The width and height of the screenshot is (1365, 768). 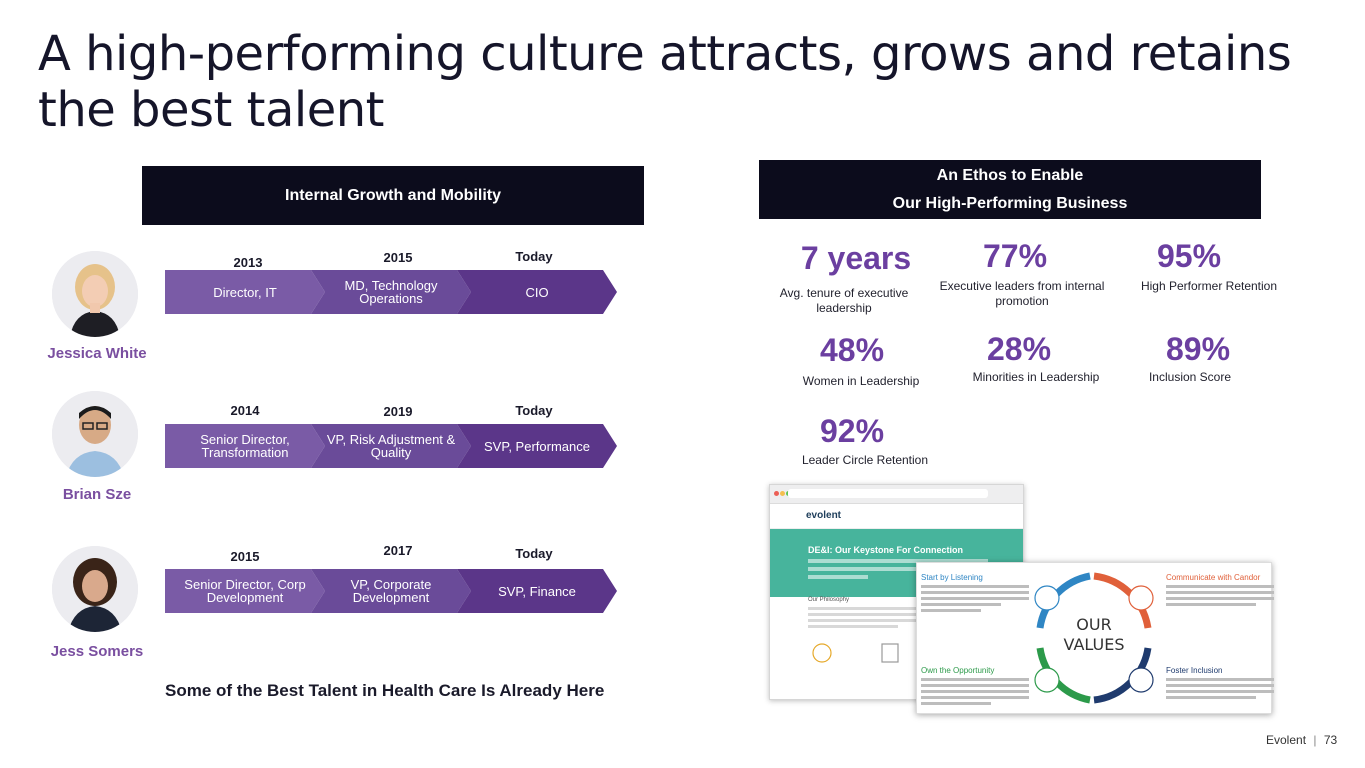 I want to click on url-bar, so click(x=888, y=493).